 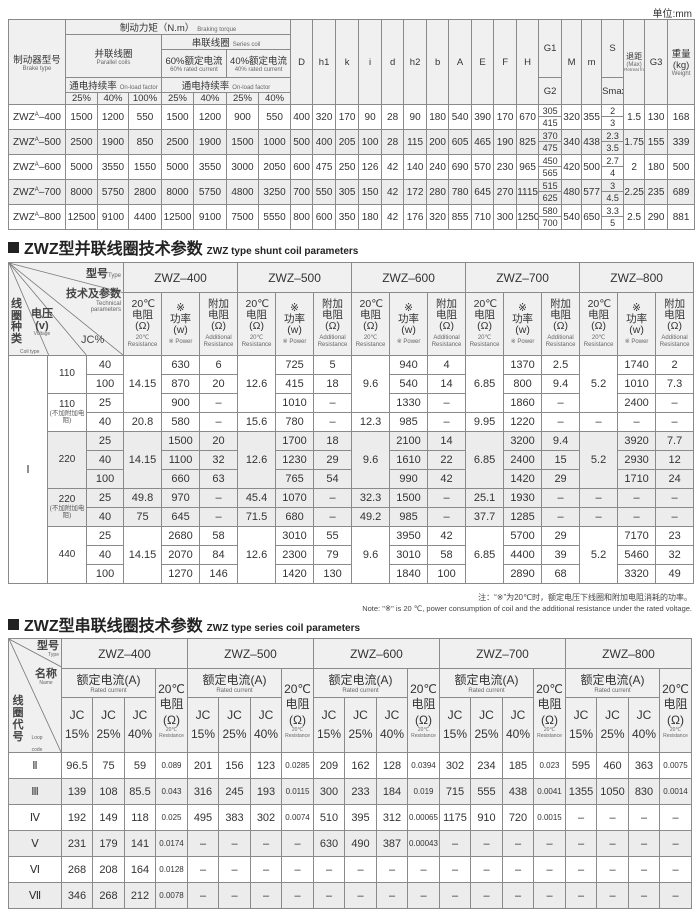 I want to click on rated-current-cell: 1175, so click(x=455, y=817).